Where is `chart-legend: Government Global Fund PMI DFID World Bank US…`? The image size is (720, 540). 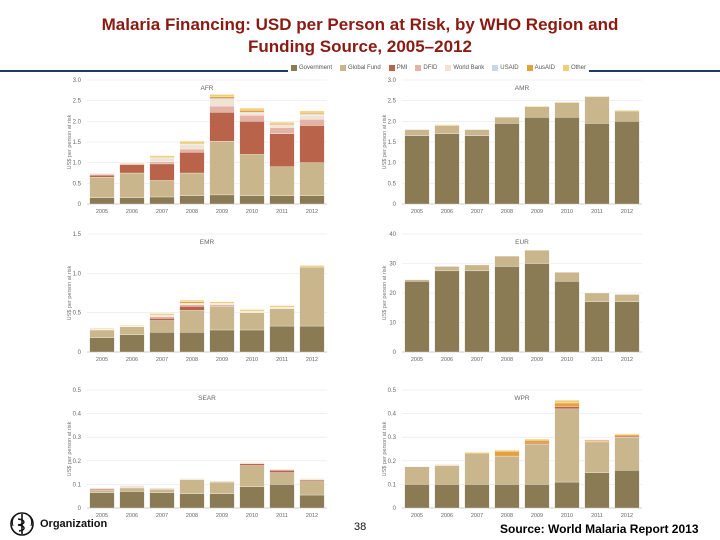 chart-legend: Government Global Fund PMI DFID World Bank US… is located at coordinates (438, 68).